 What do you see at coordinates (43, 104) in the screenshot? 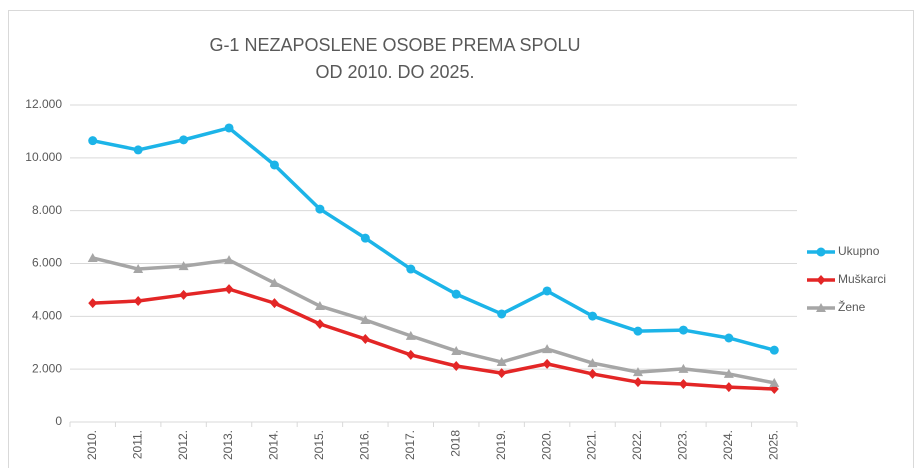
I see `y-tick-label: 12.000` at bounding box center [43, 104].